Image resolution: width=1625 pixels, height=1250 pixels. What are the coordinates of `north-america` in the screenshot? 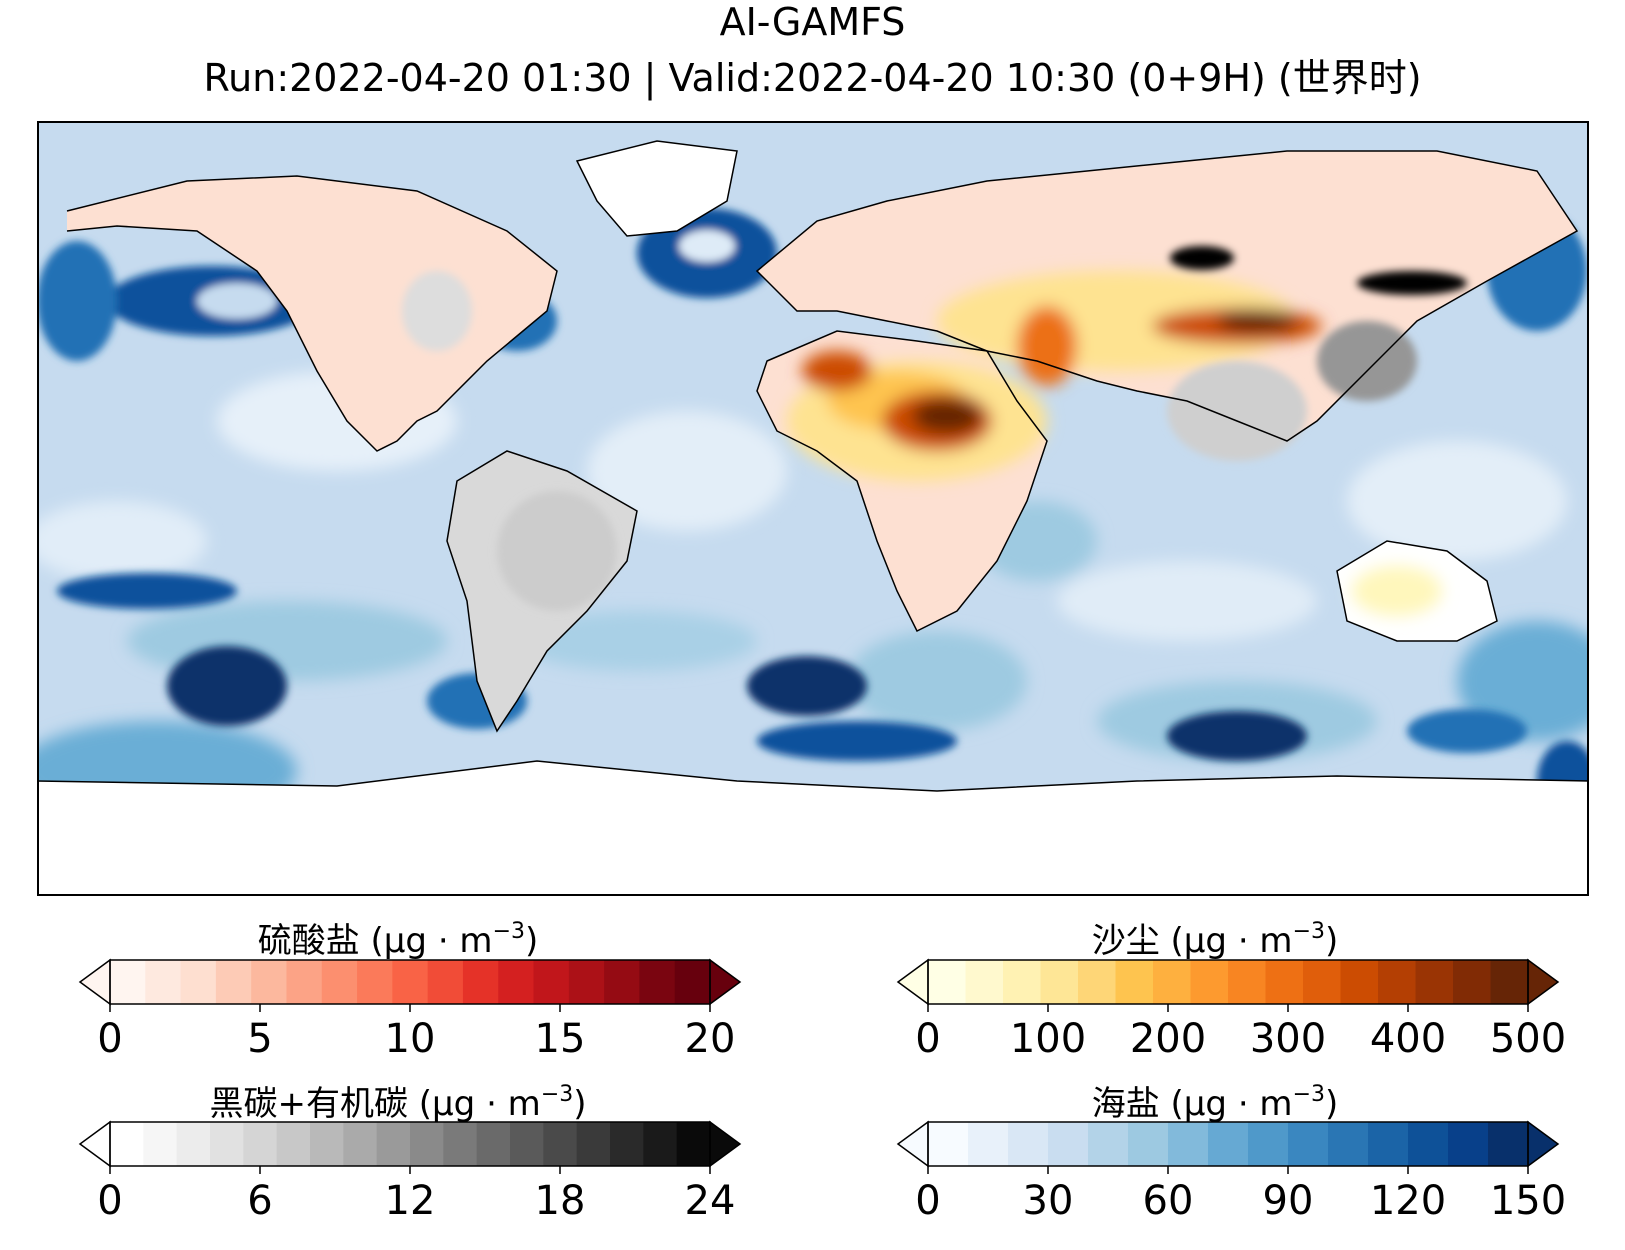 It's located at (312, 313).